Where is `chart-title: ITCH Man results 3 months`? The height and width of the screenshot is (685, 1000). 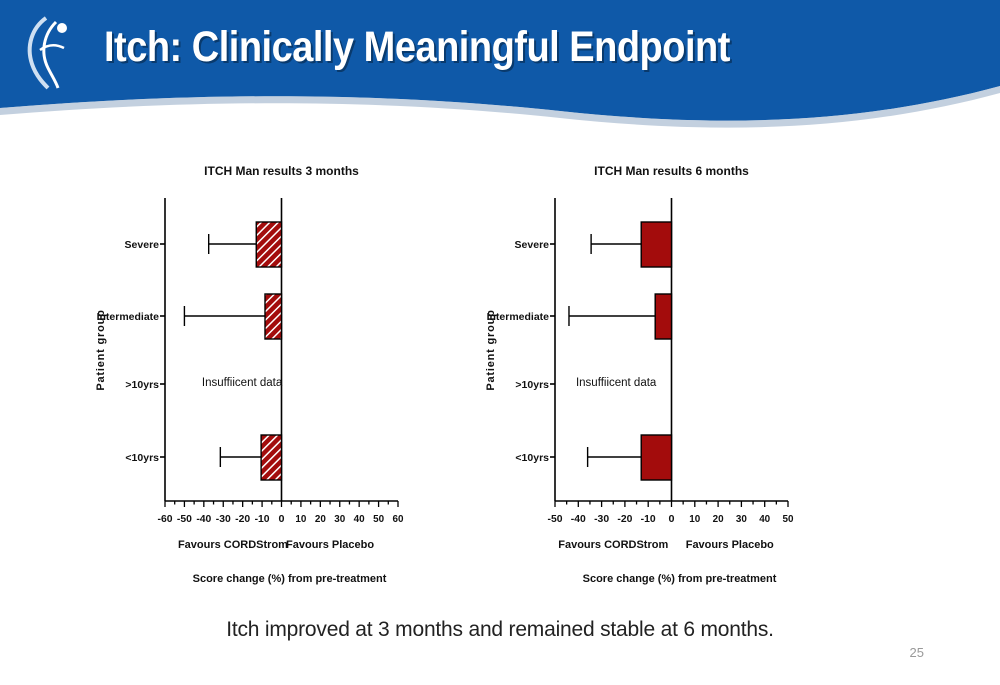 chart-title: ITCH Man results 3 months is located at coordinates (281, 171).